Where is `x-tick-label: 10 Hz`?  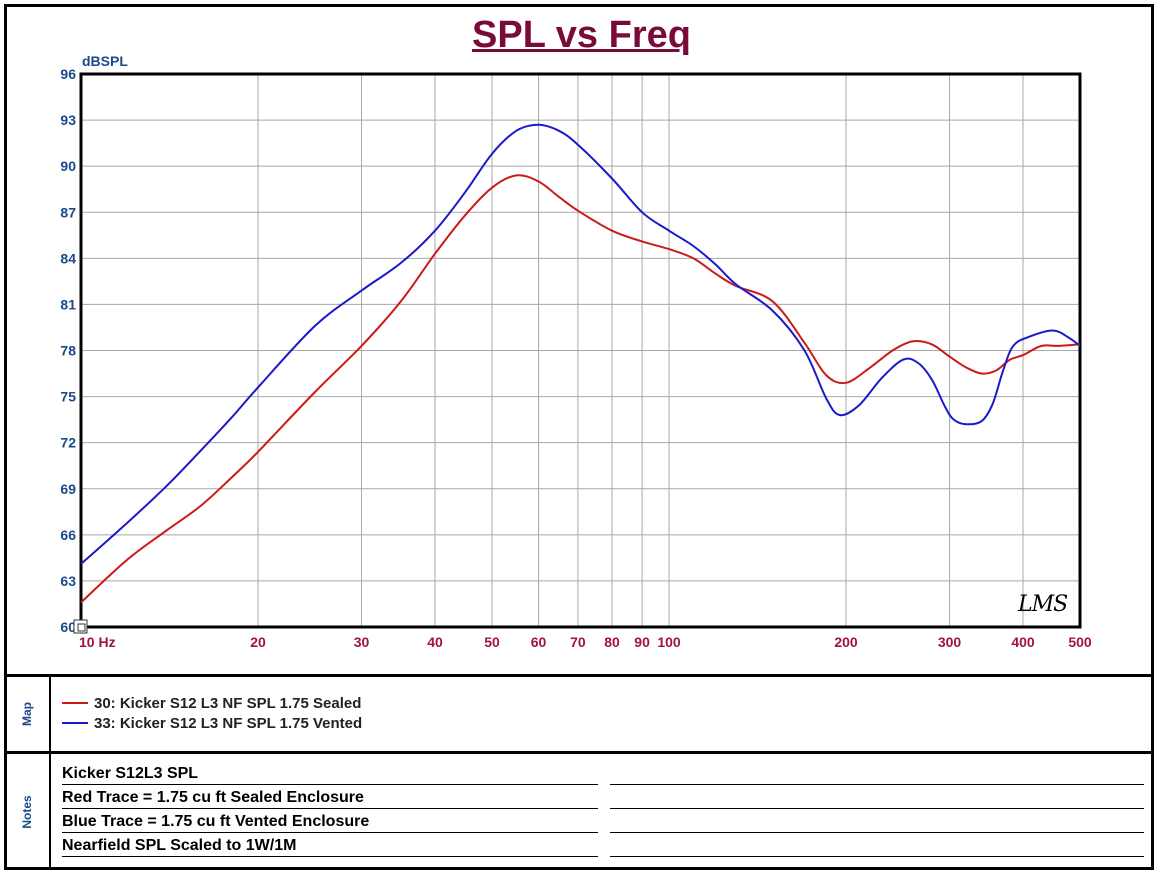 x-tick-label: 10 Hz is located at coordinates (97, 642).